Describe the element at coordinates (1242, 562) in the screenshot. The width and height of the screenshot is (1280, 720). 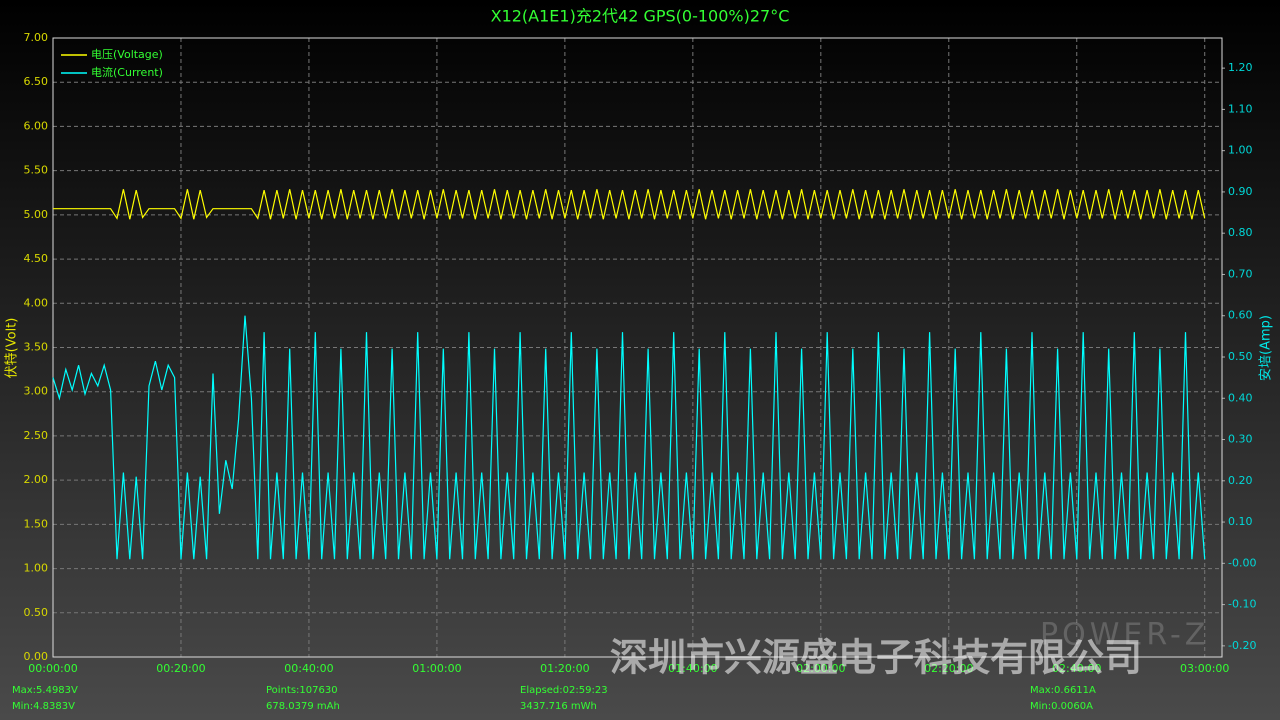
I see `y2-tick-label: -0.00` at that location.